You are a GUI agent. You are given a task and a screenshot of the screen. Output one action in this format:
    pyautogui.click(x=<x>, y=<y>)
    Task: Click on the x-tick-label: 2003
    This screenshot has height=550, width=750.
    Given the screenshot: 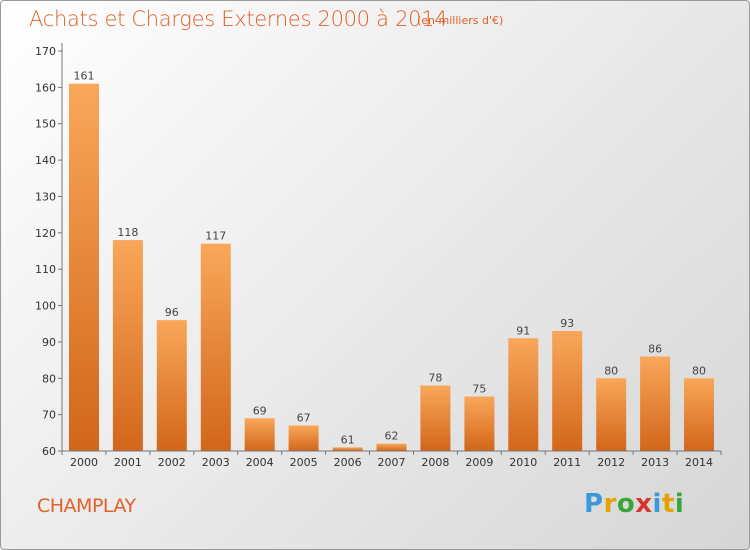 What is the action you would take?
    pyautogui.click(x=216, y=462)
    